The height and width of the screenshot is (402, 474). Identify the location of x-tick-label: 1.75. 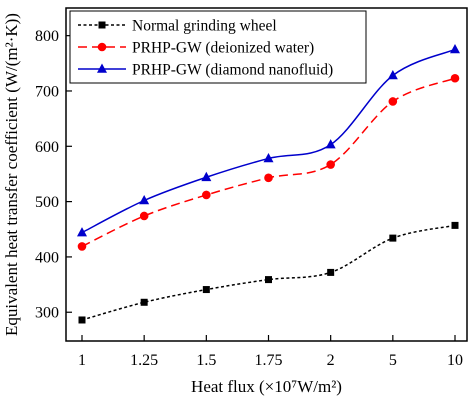
(269, 360).